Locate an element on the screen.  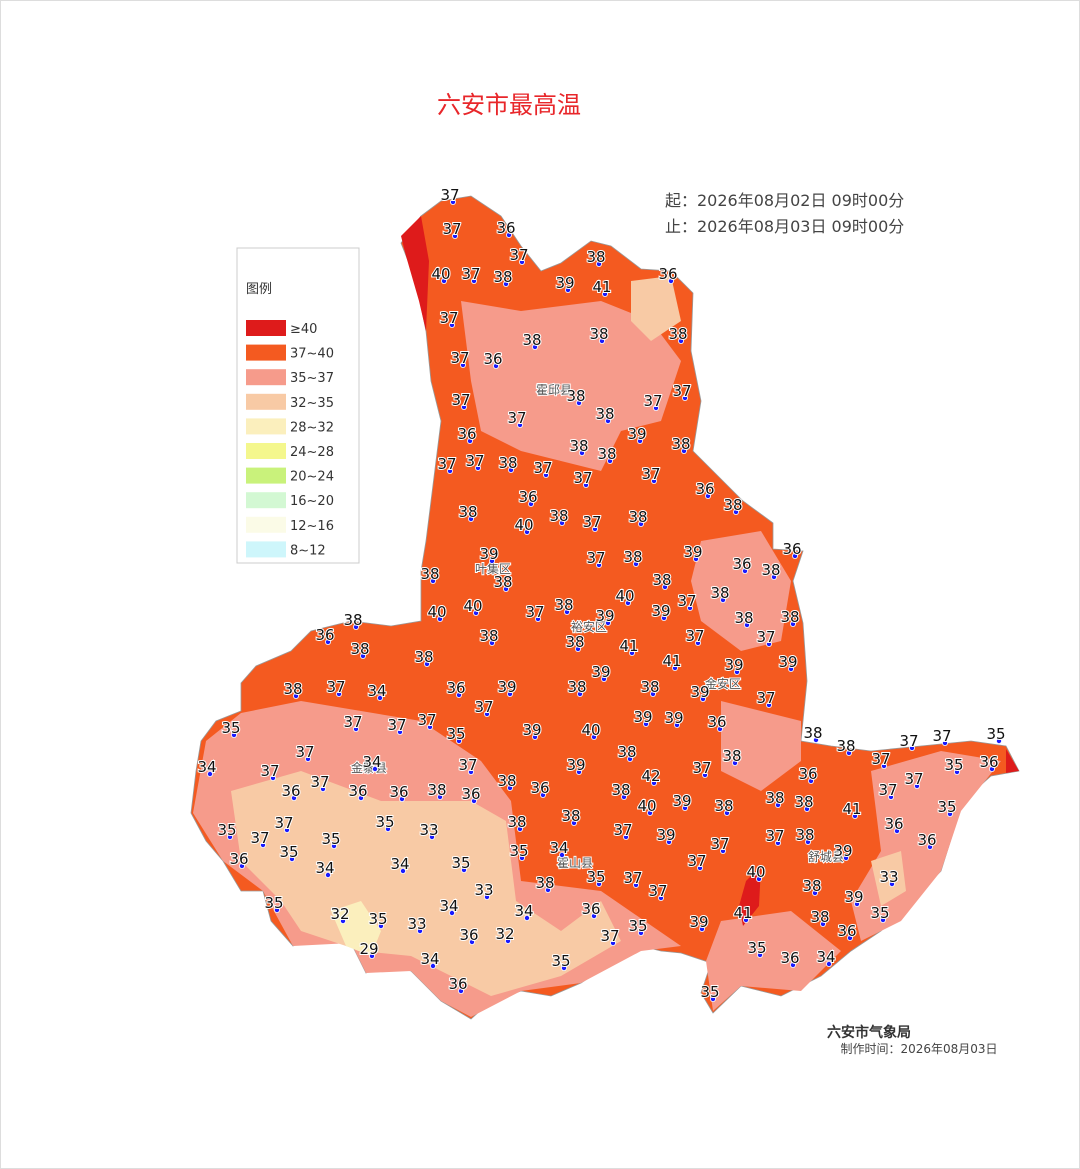
district-name: 金寨县 is located at coordinates (369, 767).